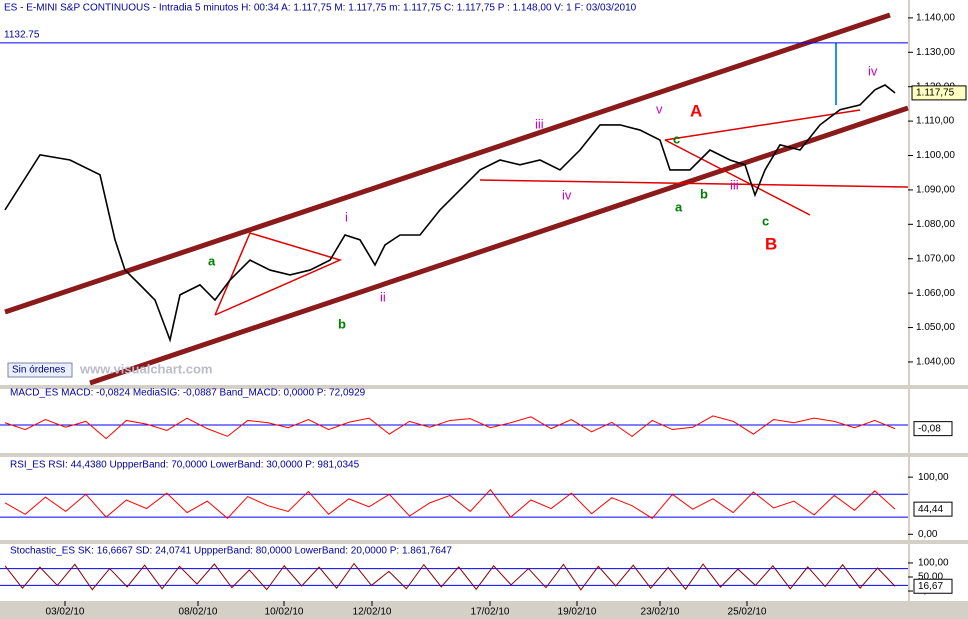 Image resolution: width=968 pixels, height=619 pixels. I want to click on wave-label: A, so click(696, 110).